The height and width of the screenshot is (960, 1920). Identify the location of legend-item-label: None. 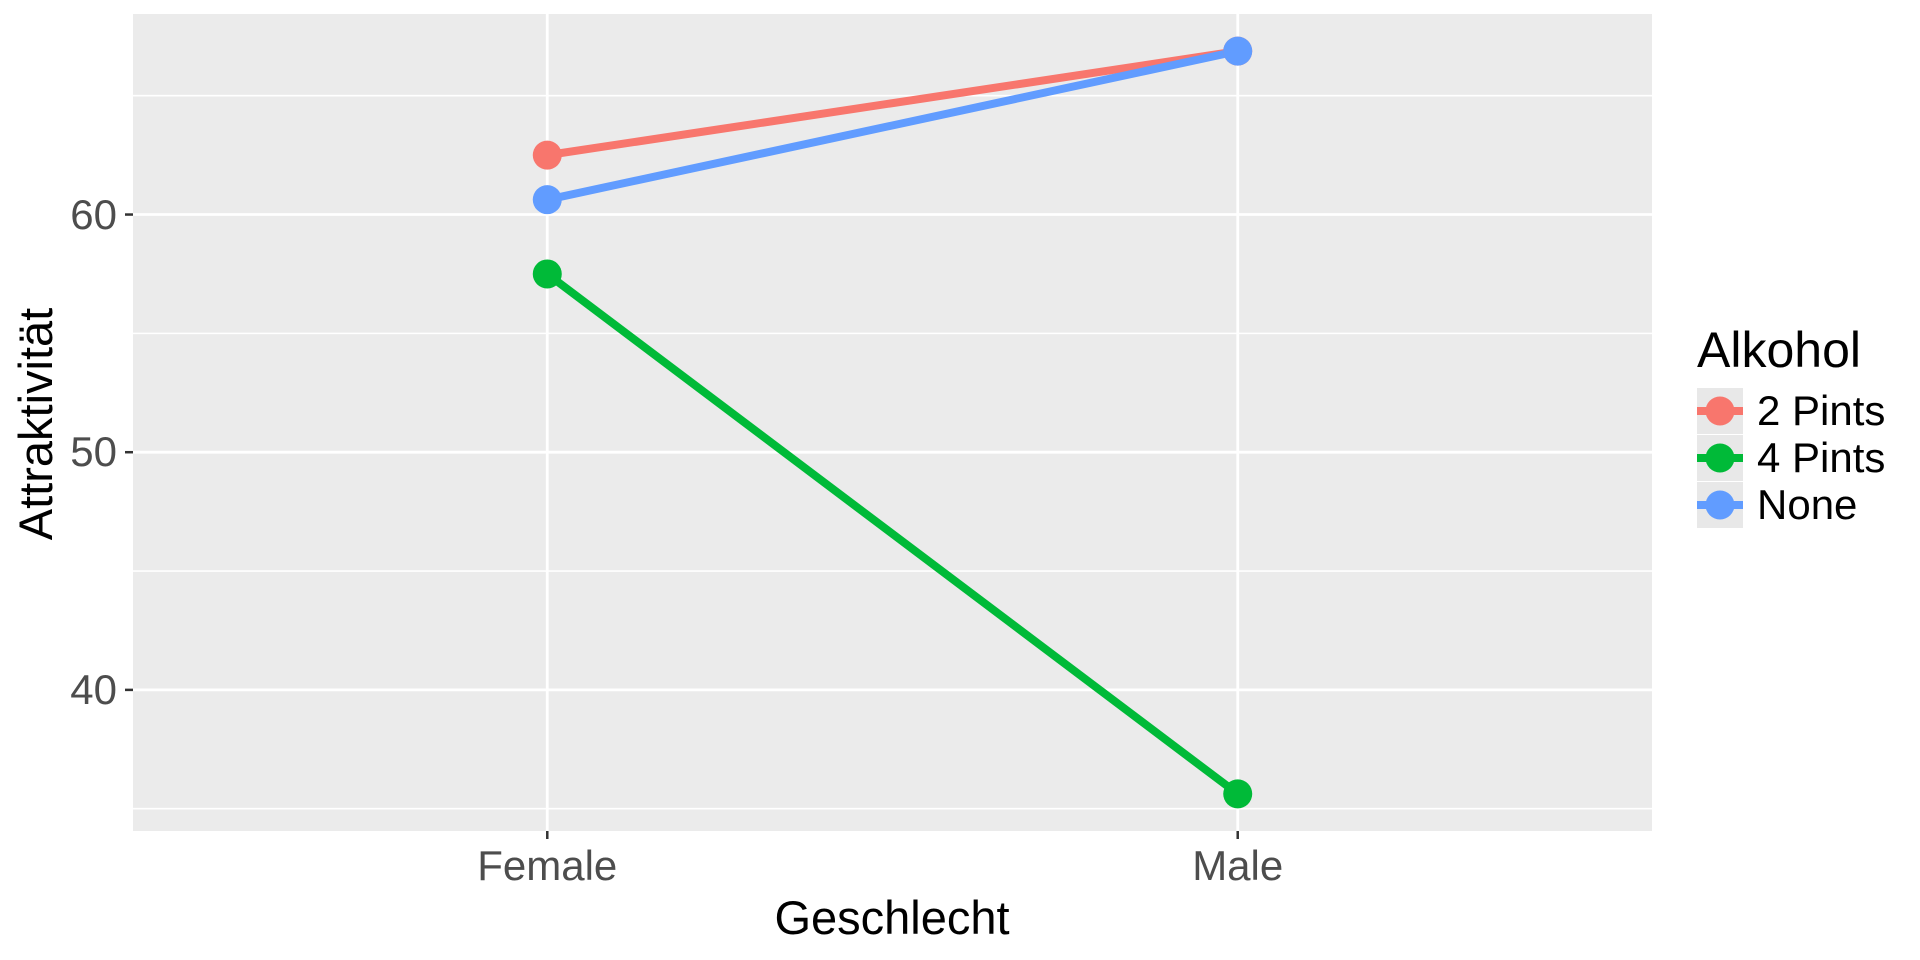
(1807, 504).